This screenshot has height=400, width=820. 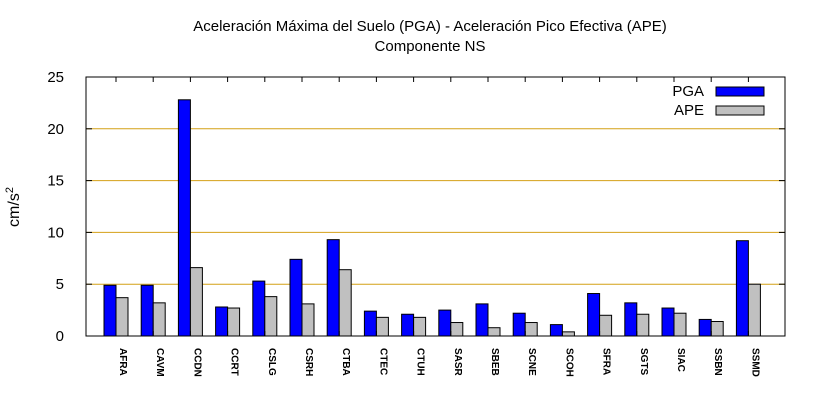 I want to click on bar-ape-scne, so click(x=531, y=329).